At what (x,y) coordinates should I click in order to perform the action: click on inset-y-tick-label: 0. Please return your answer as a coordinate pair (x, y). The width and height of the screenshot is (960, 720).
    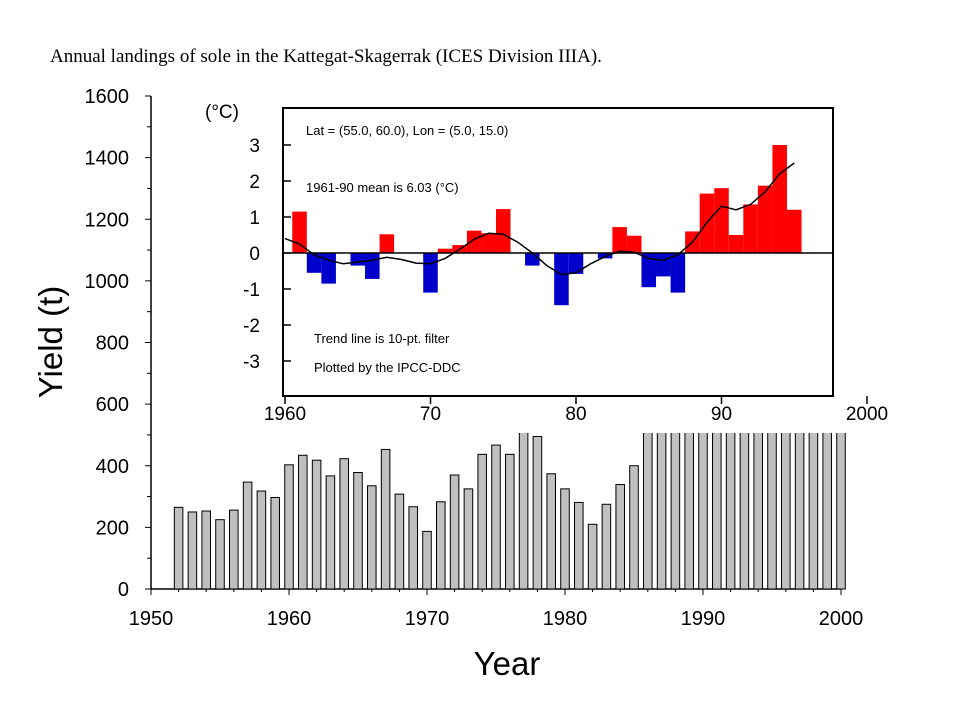
    Looking at the image, I should click on (254, 254).